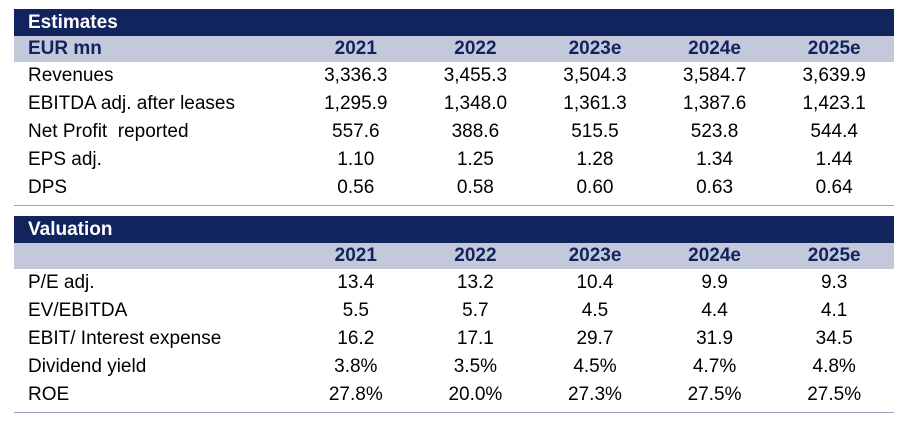 Image resolution: width=903 pixels, height=437 pixels. What do you see at coordinates (714, 48) in the screenshot?
I see `estimates-col-header: 2024e` at bounding box center [714, 48].